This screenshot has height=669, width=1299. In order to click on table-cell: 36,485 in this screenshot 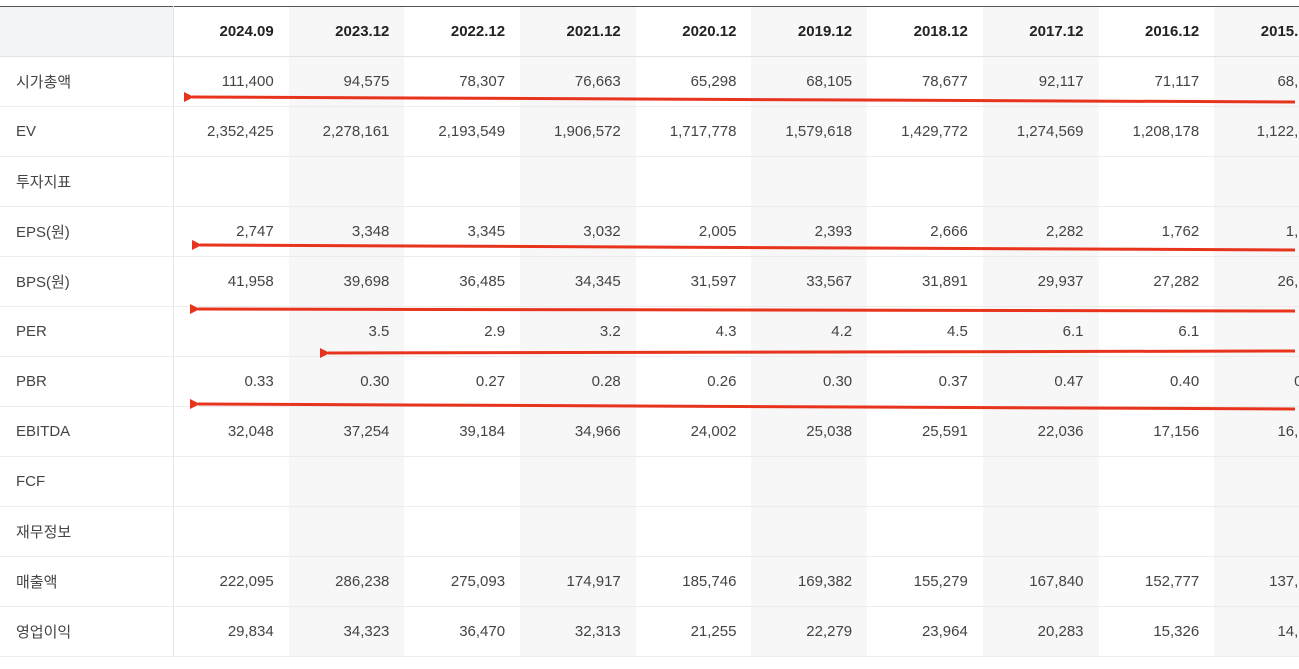, I will do `click(462, 281)`.